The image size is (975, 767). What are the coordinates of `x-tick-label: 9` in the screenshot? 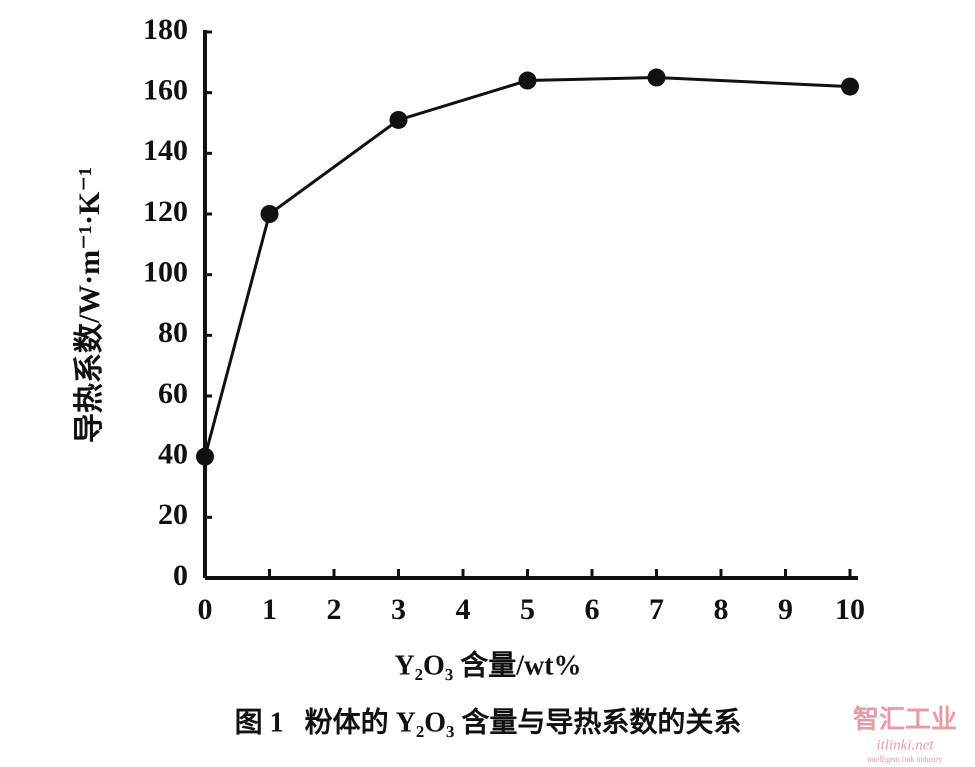 It's located at (785, 609).